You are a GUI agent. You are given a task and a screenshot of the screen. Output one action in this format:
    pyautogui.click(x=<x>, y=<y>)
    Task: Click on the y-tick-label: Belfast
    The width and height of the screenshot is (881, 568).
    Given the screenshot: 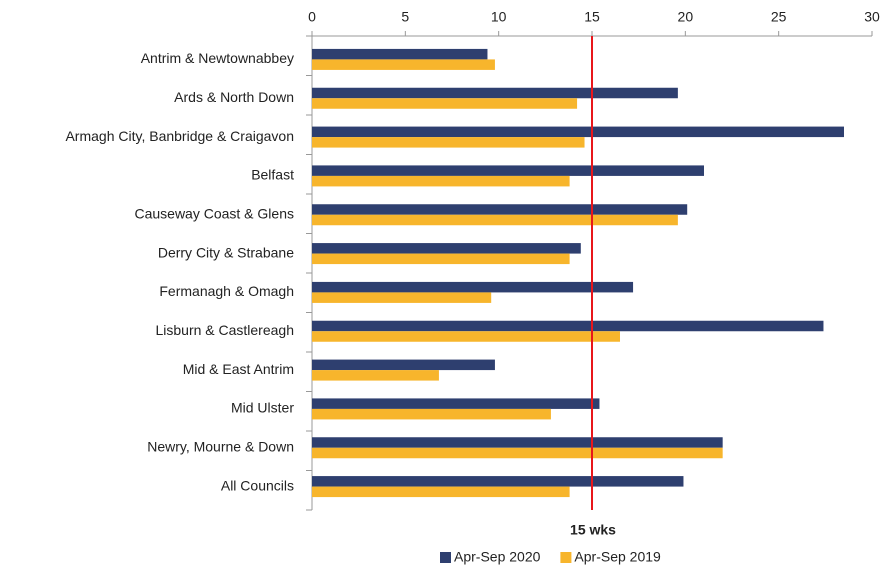 What is the action you would take?
    pyautogui.click(x=272, y=175)
    